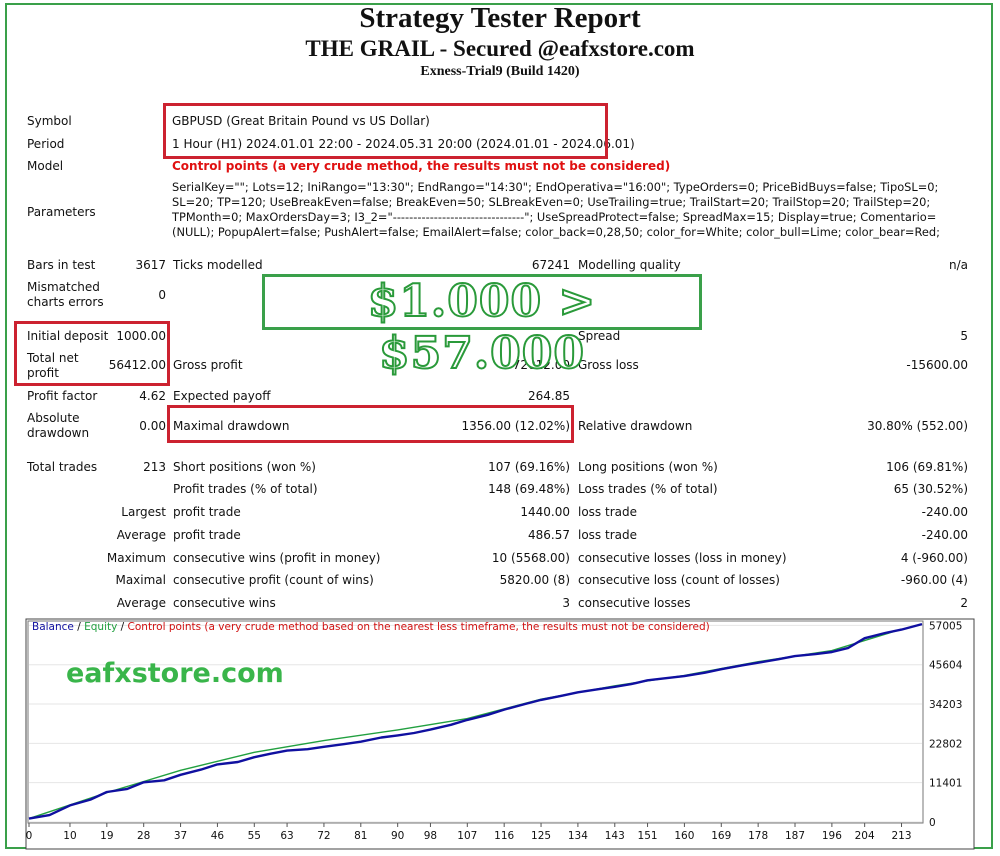 The height and width of the screenshot is (856, 1000). What do you see at coordinates (136, 558) in the screenshot?
I see `maximum-label: Maximum` at bounding box center [136, 558].